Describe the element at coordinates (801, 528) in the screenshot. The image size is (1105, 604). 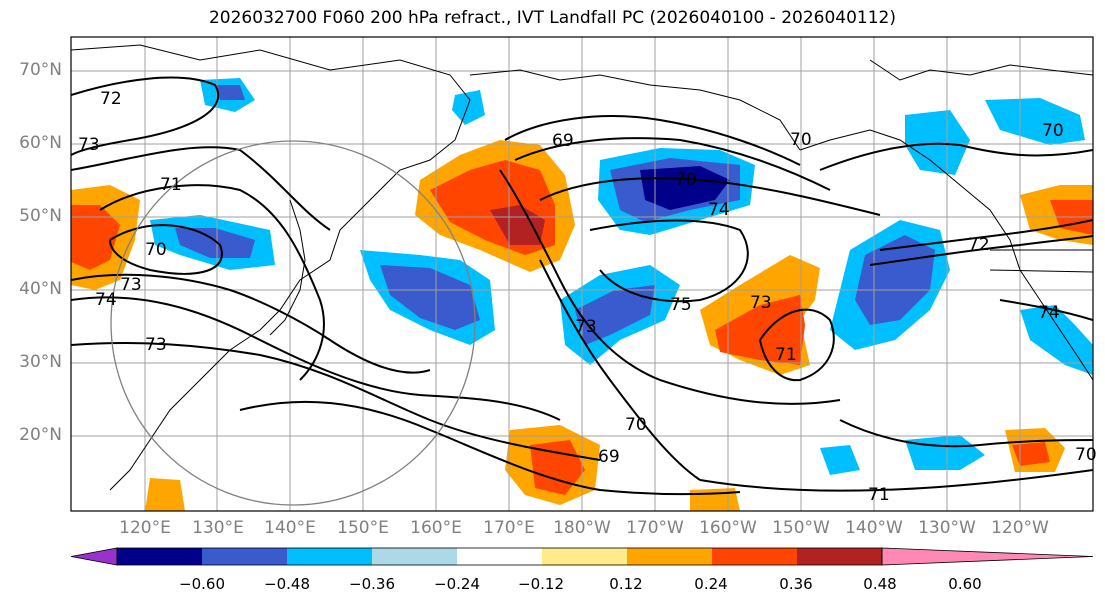
I see `longitude-label: 150°W` at that location.